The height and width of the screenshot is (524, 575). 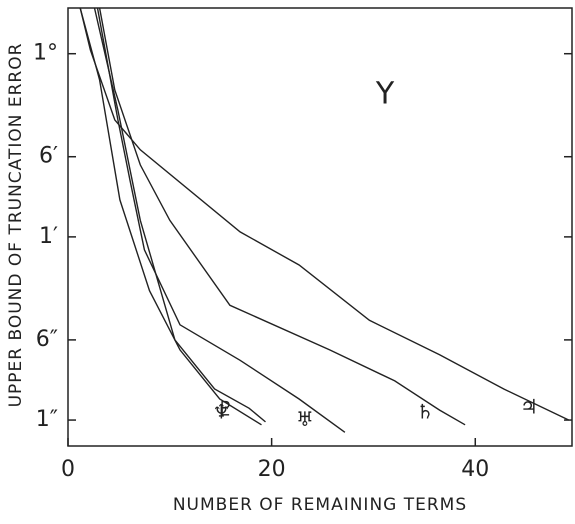 I want to click on x-tick-label: 40, so click(x=475, y=469).